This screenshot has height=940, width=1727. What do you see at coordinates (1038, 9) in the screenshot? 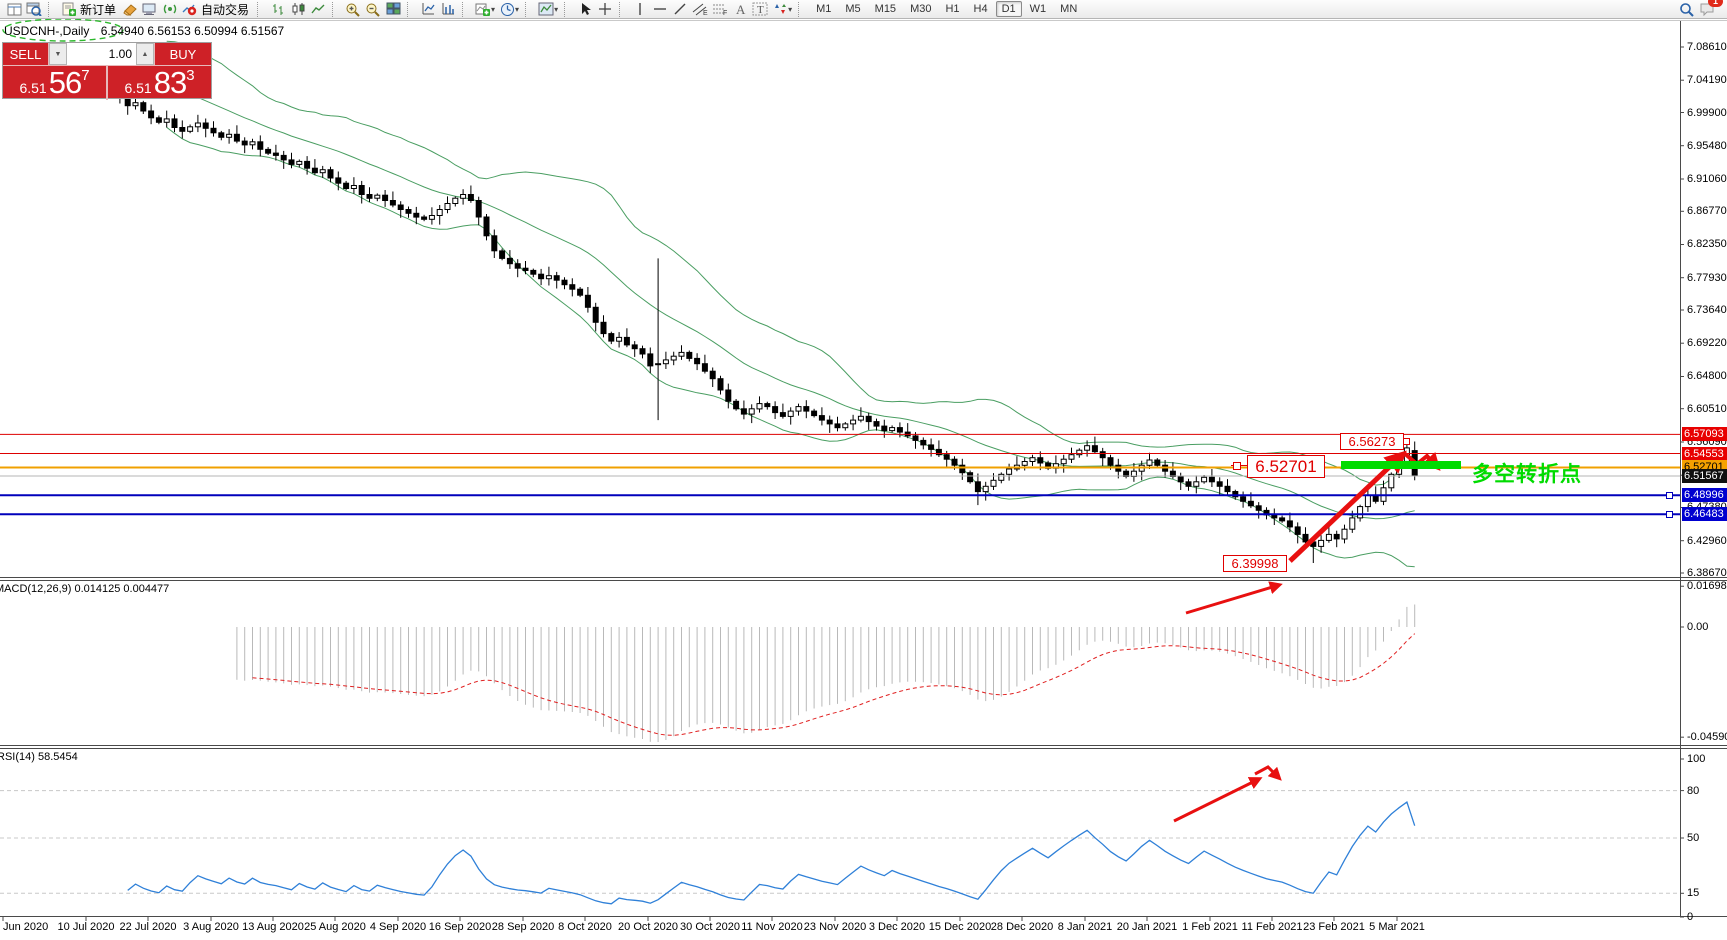
I see `tab-timeframe-w1: W1` at bounding box center [1038, 9].